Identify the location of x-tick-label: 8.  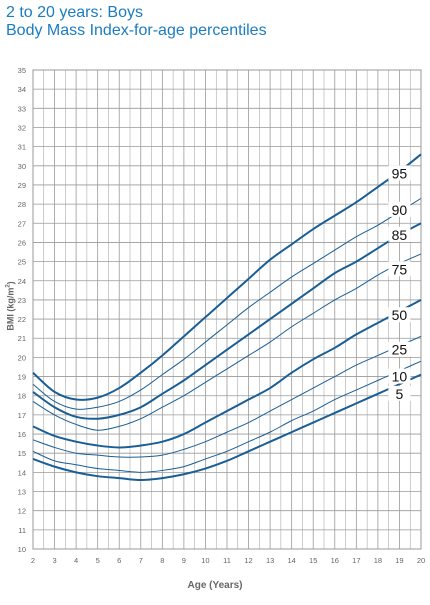
(162, 560).